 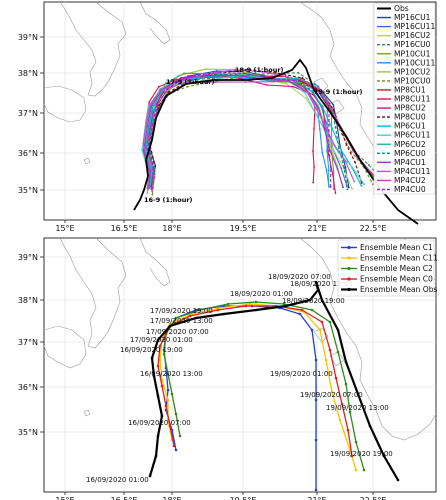 I want to click on legend-label: MP10CU1, so click(x=412, y=53).